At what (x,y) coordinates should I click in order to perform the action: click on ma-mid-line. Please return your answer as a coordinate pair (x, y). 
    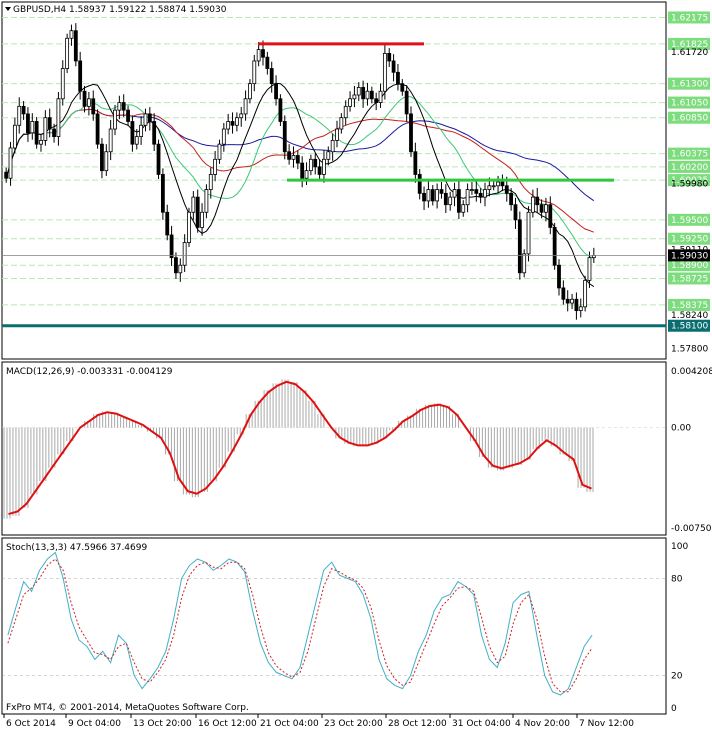
    Looking at the image, I should click on (299, 170).